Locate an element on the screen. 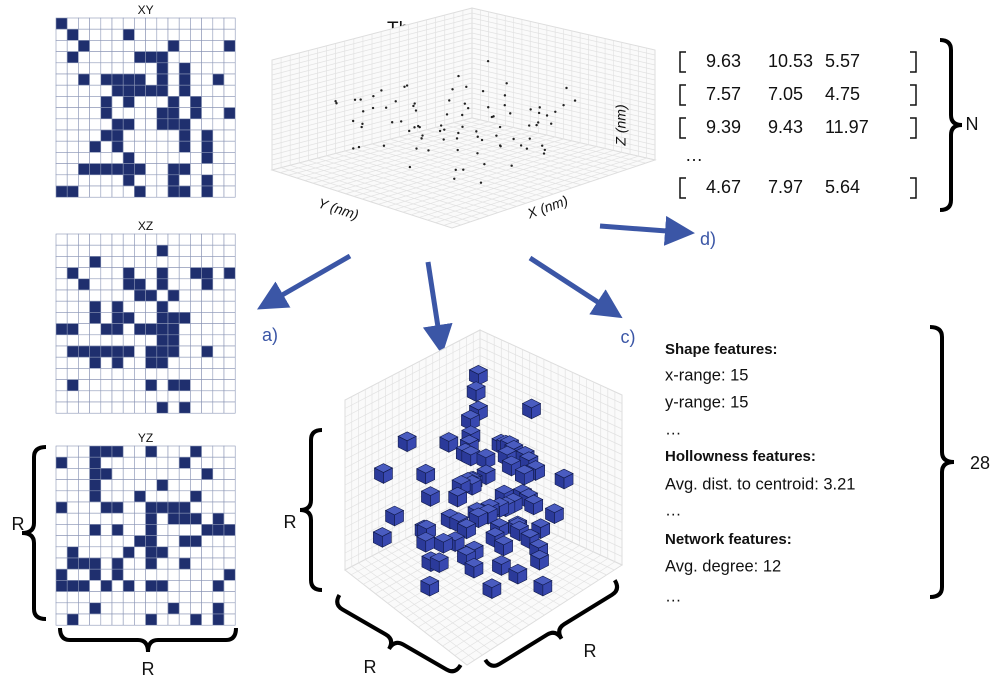 The width and height of the screenshot is (1005, 681). arrow-label: d) is located at coordinates (708, 239).